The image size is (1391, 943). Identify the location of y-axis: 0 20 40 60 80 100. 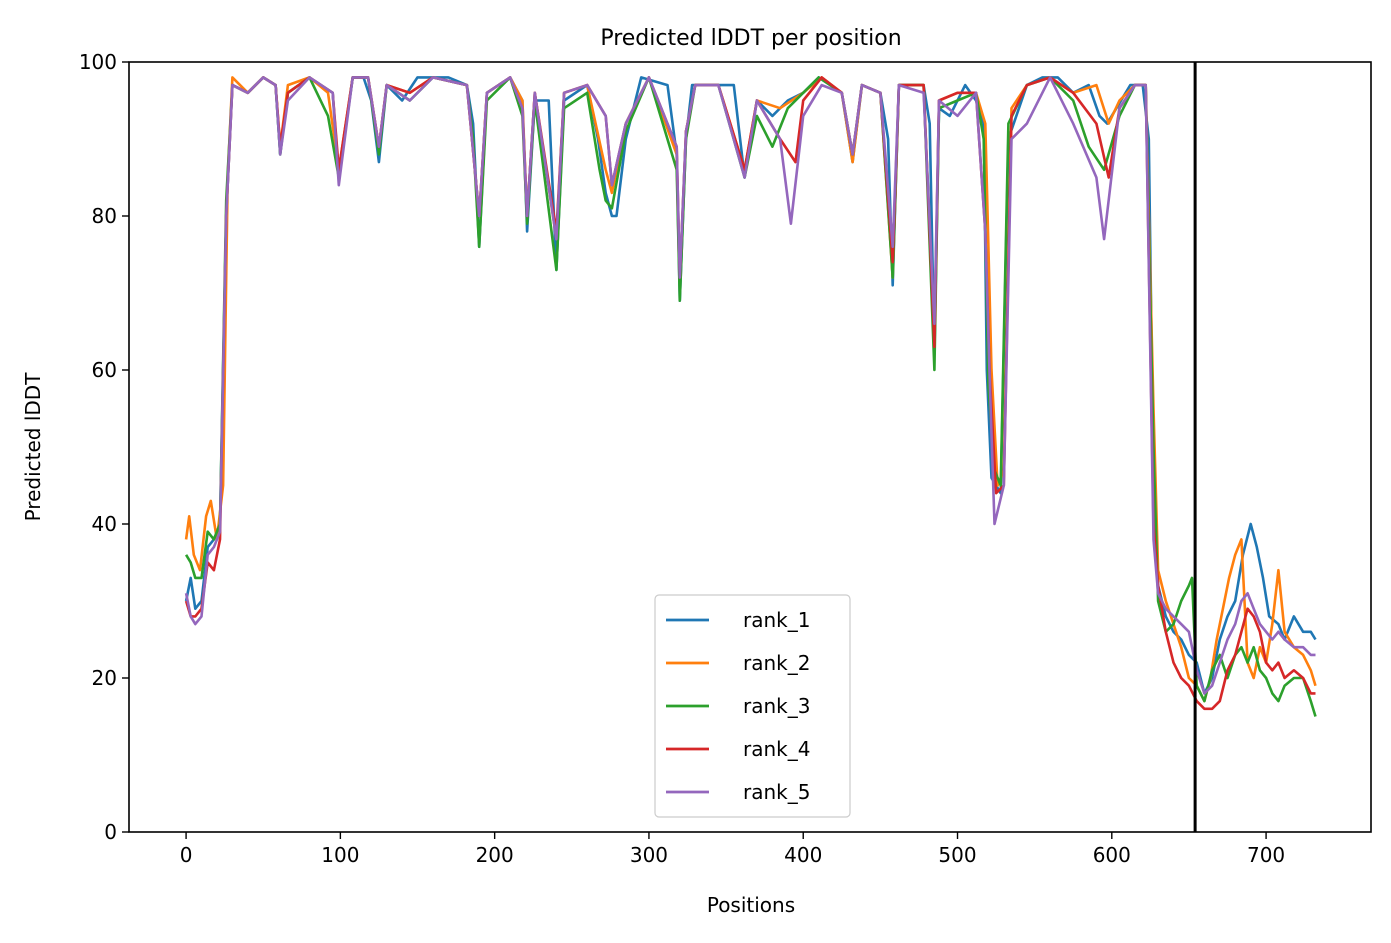
(104, 447).